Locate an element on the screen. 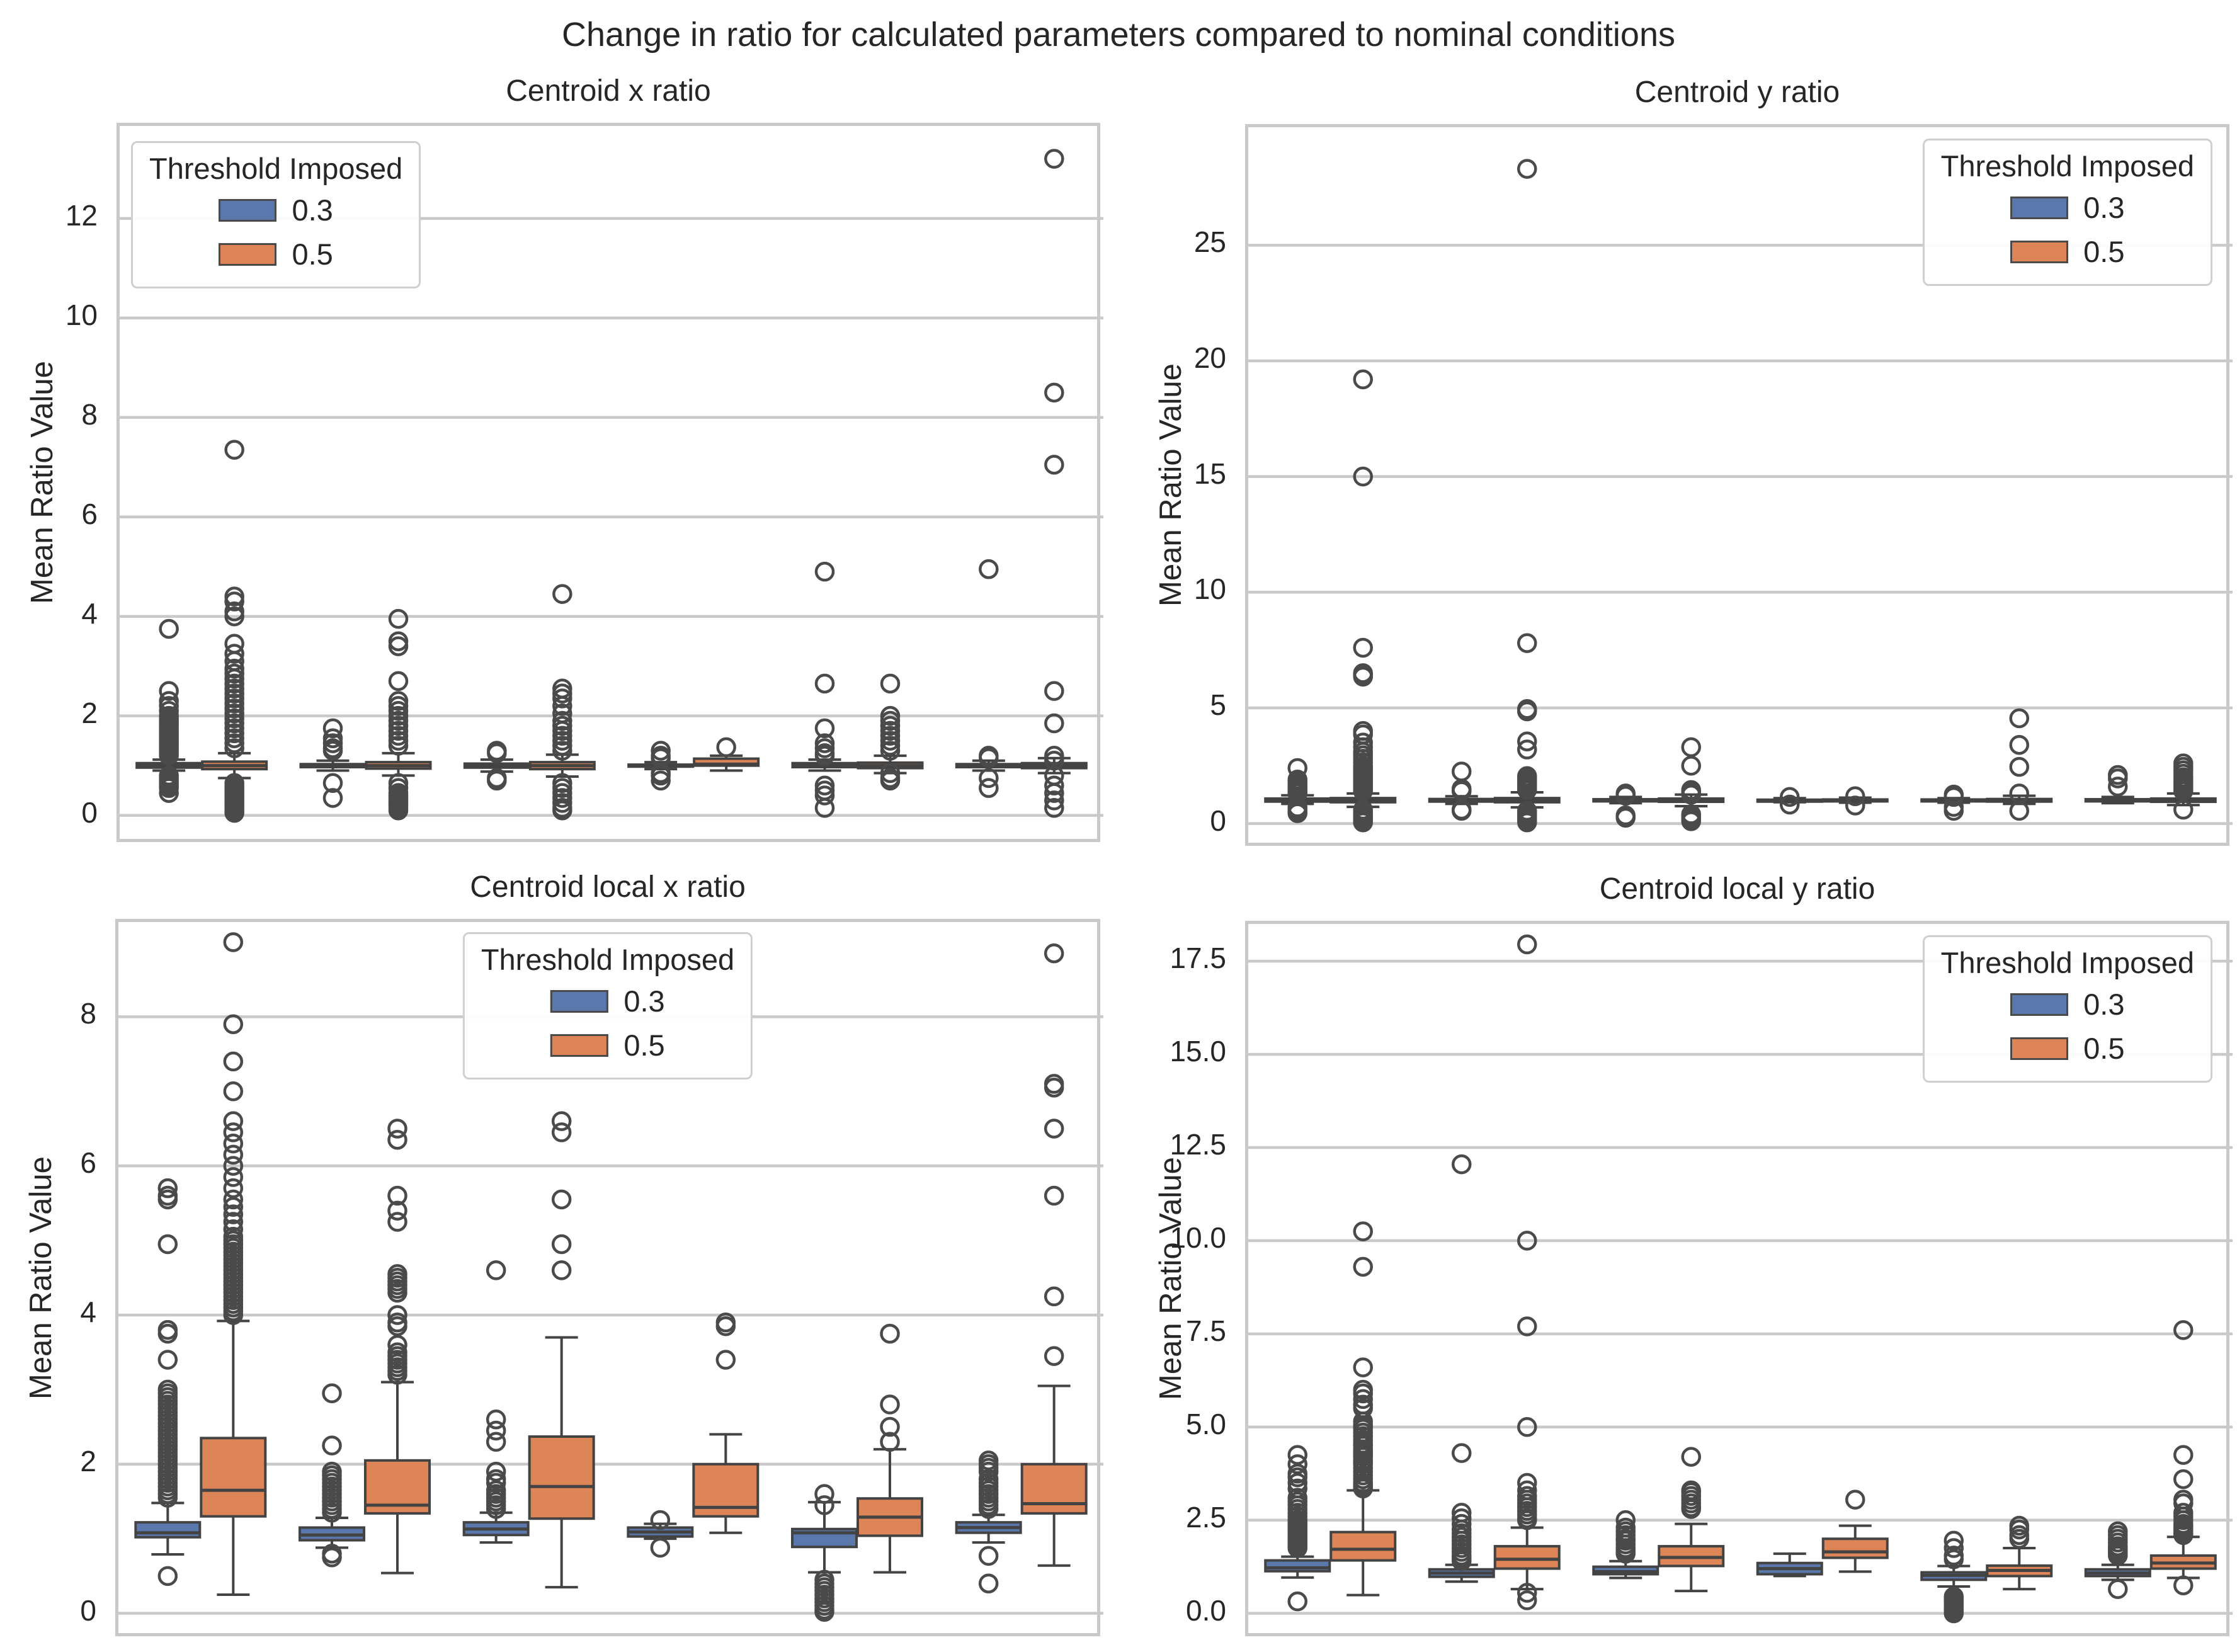  y-tick-label: 15 is located at coordinates (1209, 474).